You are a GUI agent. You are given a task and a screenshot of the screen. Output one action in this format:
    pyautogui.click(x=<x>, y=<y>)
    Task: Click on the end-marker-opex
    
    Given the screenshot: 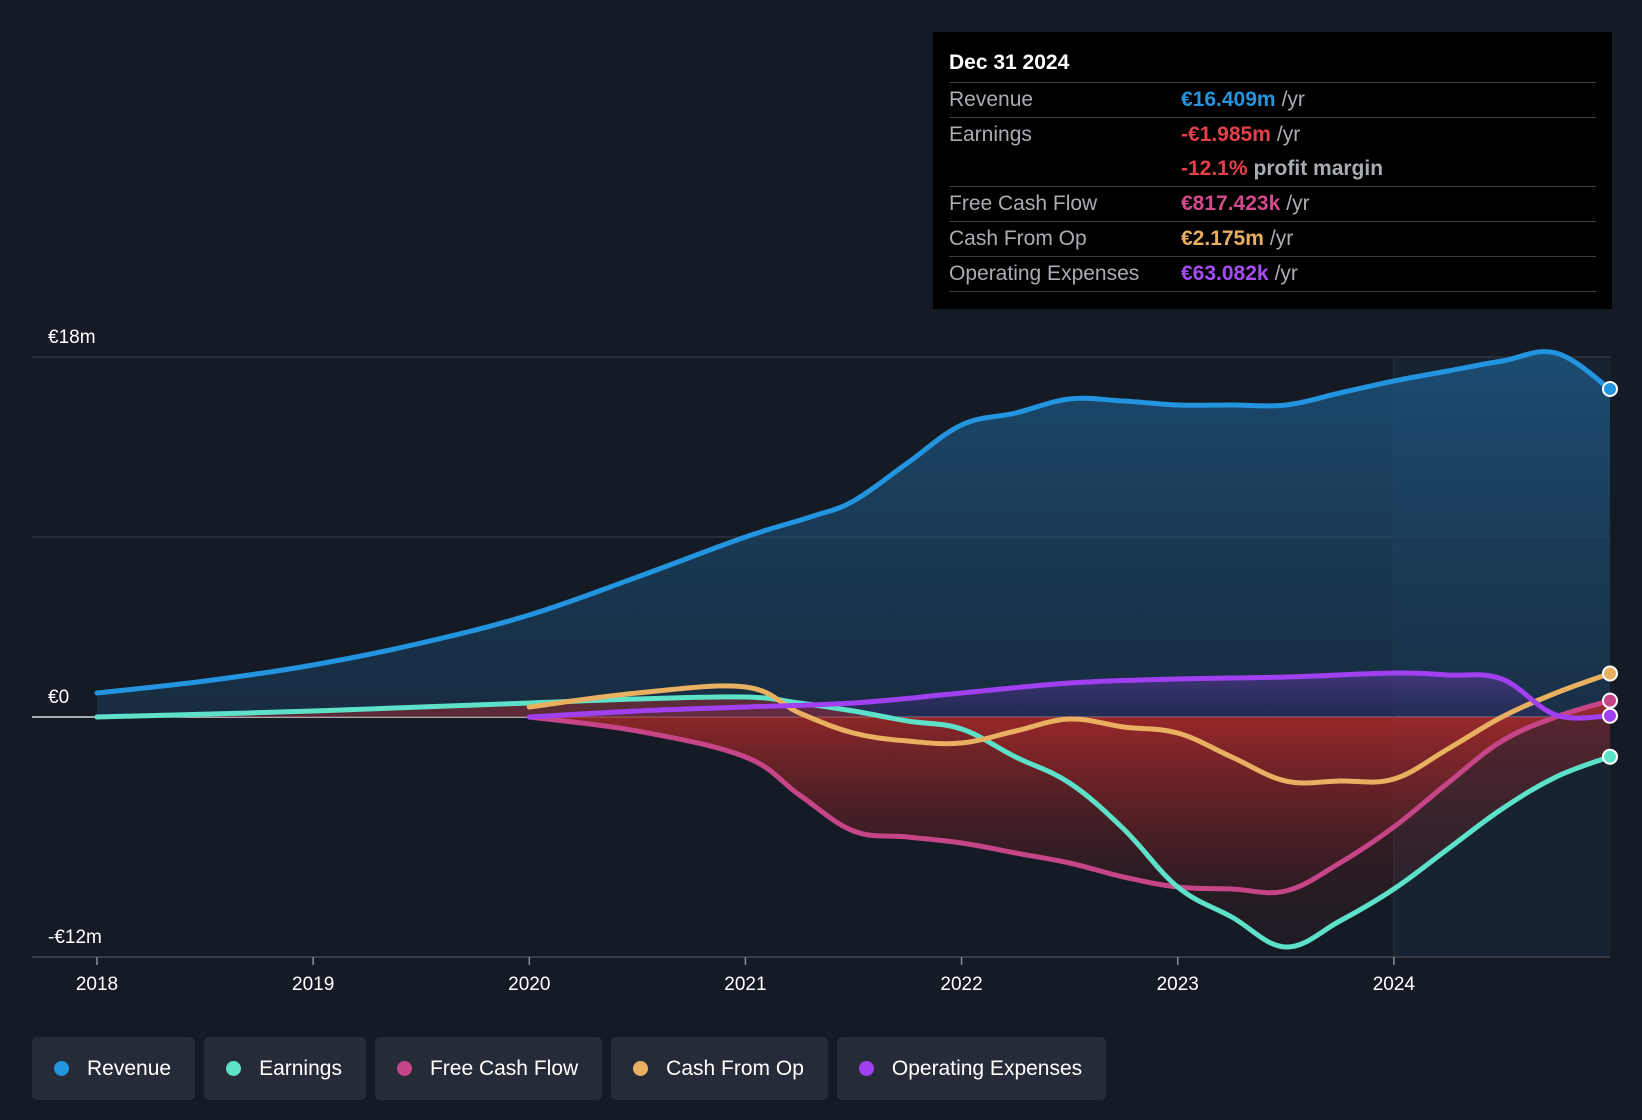 What is the action you would take?
    pyautogui.click(x=1610, y=715)
    